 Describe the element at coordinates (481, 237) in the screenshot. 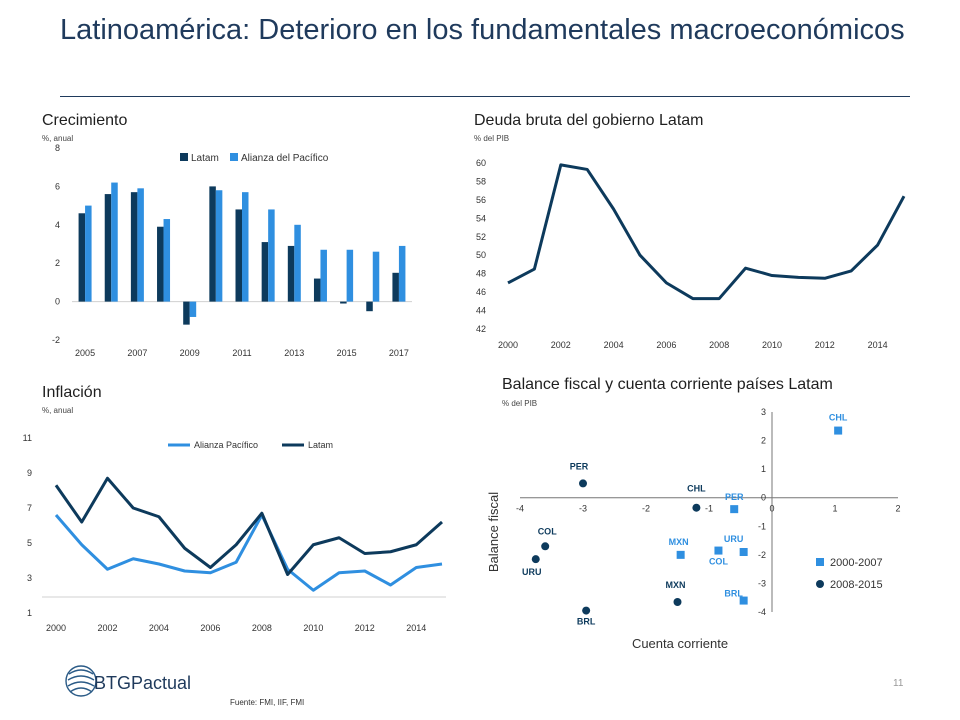

I see `deuda-y-tick: 52` at that location.